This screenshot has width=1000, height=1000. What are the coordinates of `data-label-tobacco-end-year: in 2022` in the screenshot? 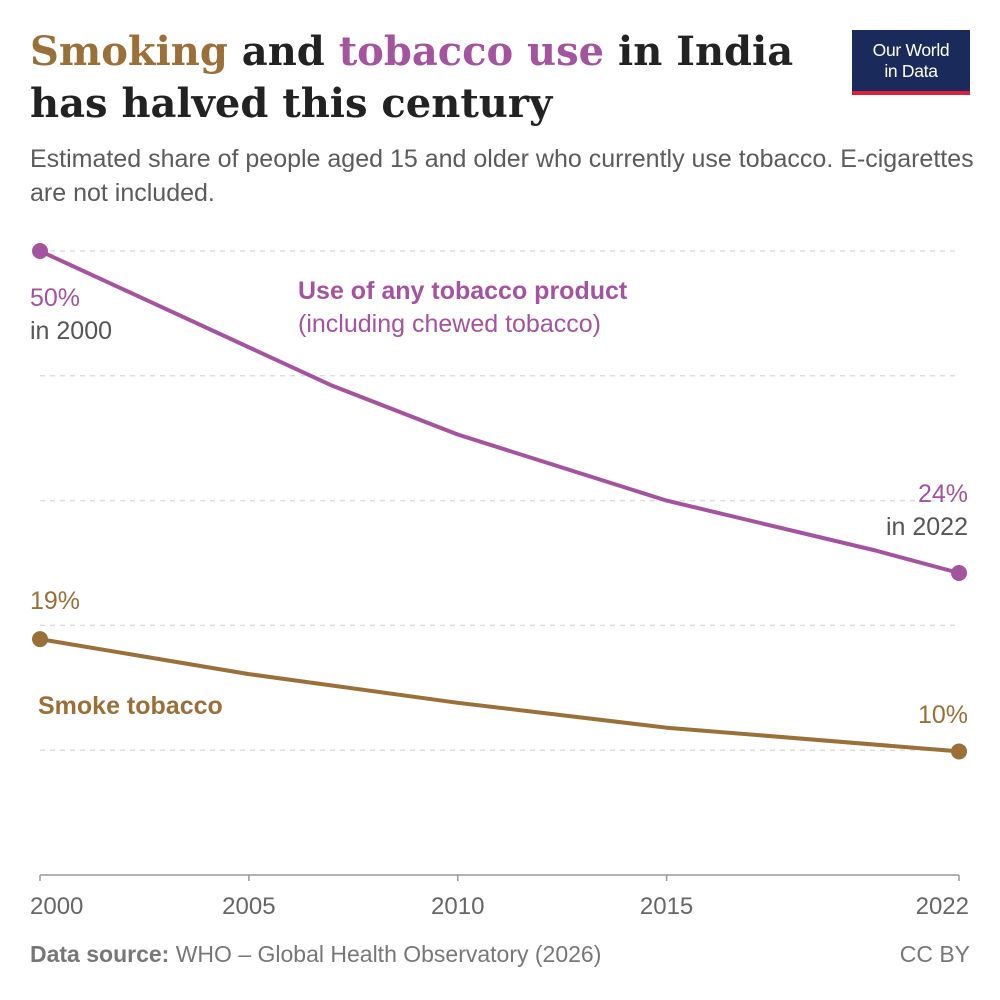 It's located at (927, 527).